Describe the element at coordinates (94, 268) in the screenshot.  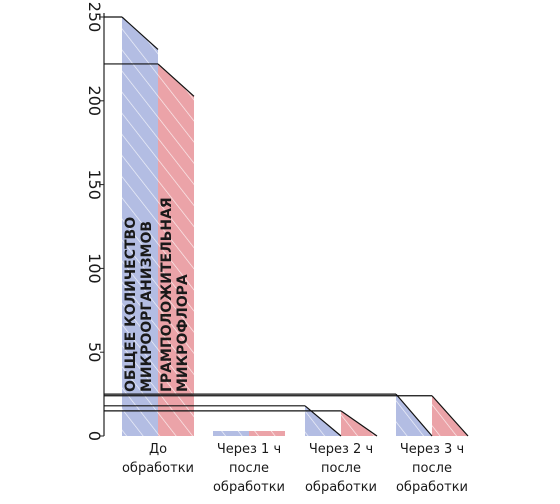
I see `y-tick-label: 100` at that location.